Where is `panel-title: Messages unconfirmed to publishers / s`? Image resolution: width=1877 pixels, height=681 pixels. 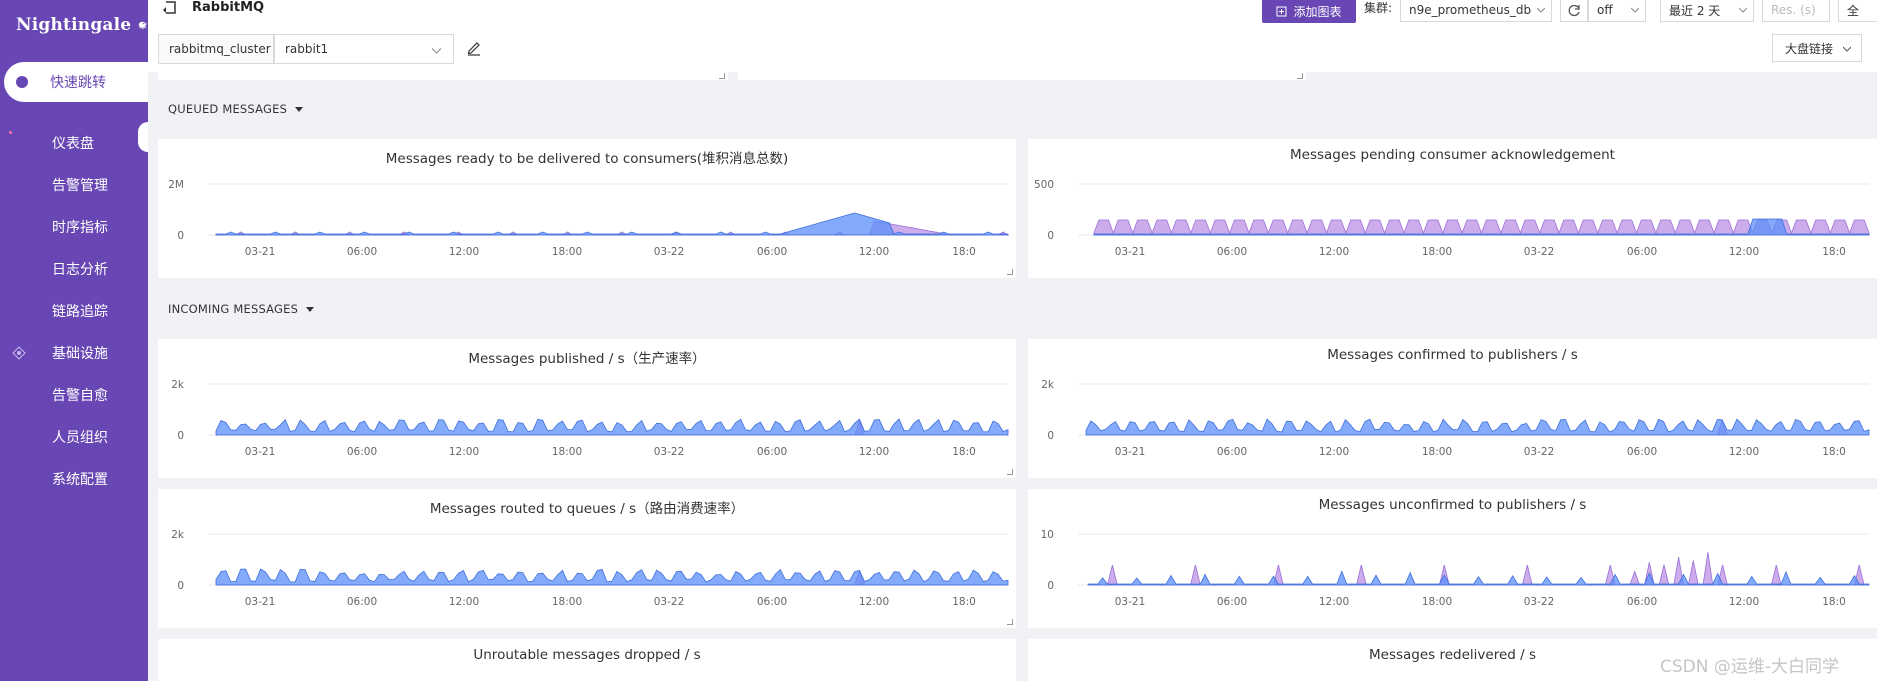 panel-title: Messages unconfirmed to publishers / s is located at coordinates (1452, 505).